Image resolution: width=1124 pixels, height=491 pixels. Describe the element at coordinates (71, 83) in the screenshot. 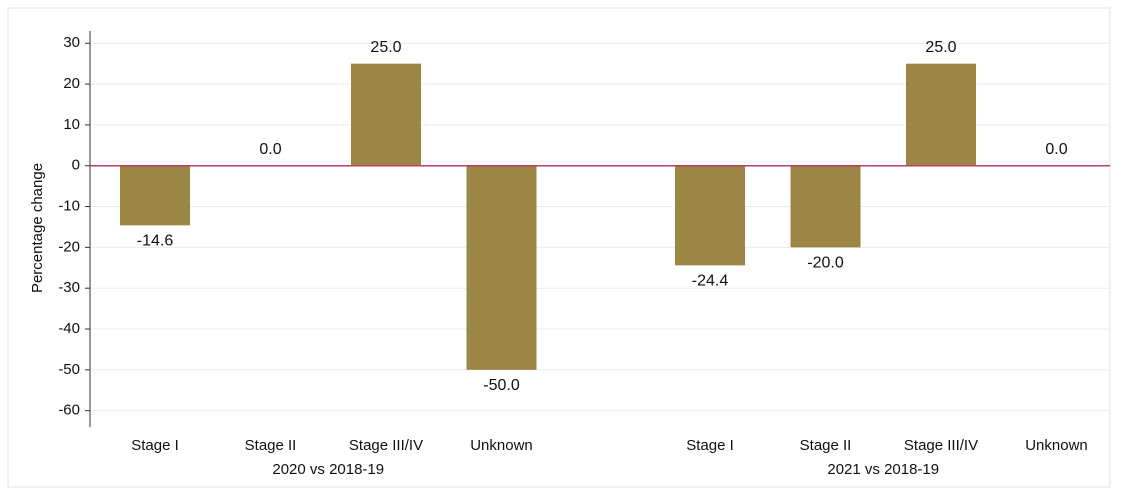

I see `y-tick-label: 20` at that location.